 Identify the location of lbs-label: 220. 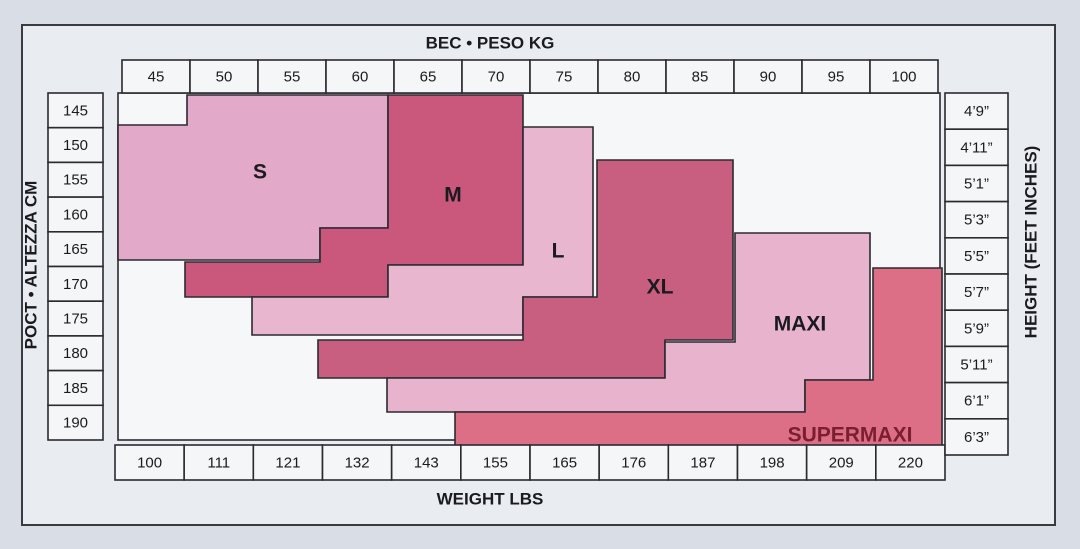
(910, 462).